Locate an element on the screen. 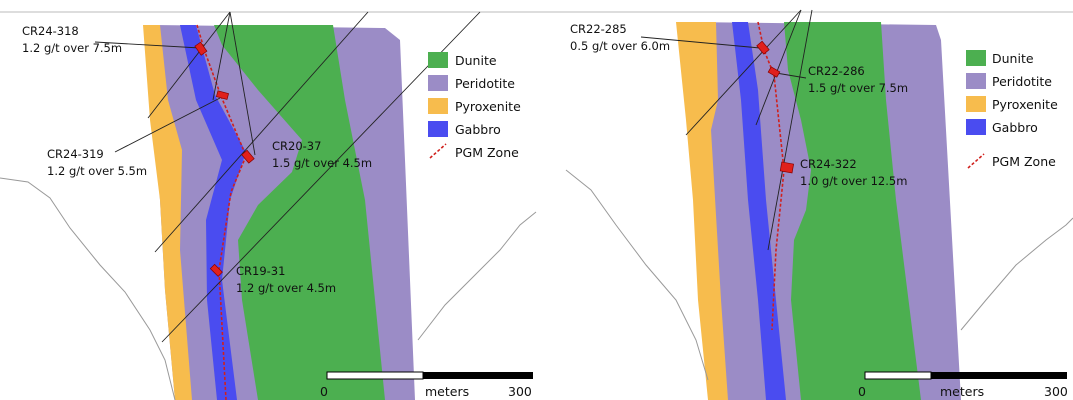 This screenshot has height=400, width=1073. hole-name: CR20-37 is located at coordinates (296, 146).